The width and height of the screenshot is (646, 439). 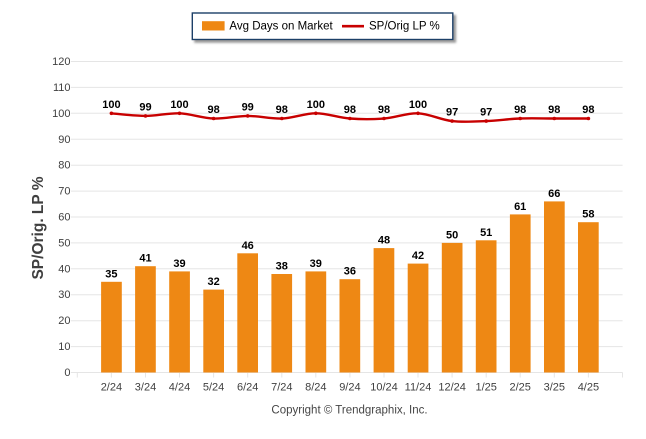 I want to click on svg-text: 1/25, so click(x=485, y=388).